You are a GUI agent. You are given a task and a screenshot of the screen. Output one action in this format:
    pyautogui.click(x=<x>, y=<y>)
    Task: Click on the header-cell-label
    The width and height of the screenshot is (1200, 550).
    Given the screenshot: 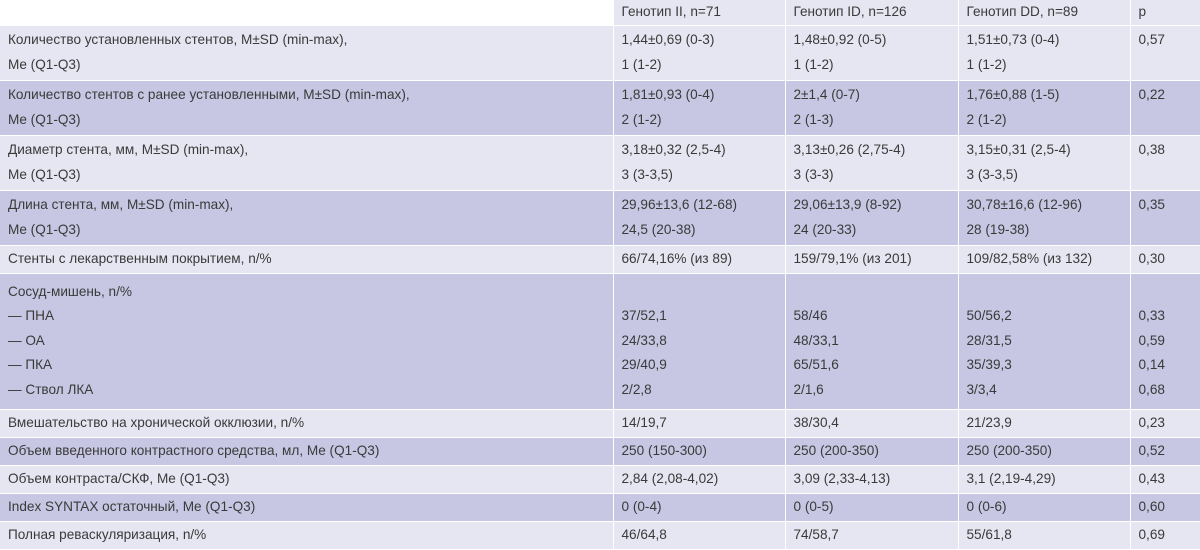 What is the action you would take?
    pyautogui.click(x=307, y=13)
    